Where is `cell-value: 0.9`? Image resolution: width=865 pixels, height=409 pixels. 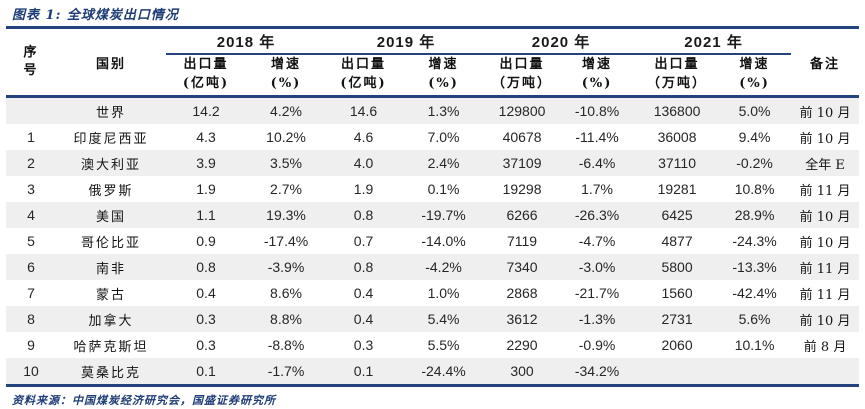
cell-value: 0.9 is located at coordinates (206, 241).